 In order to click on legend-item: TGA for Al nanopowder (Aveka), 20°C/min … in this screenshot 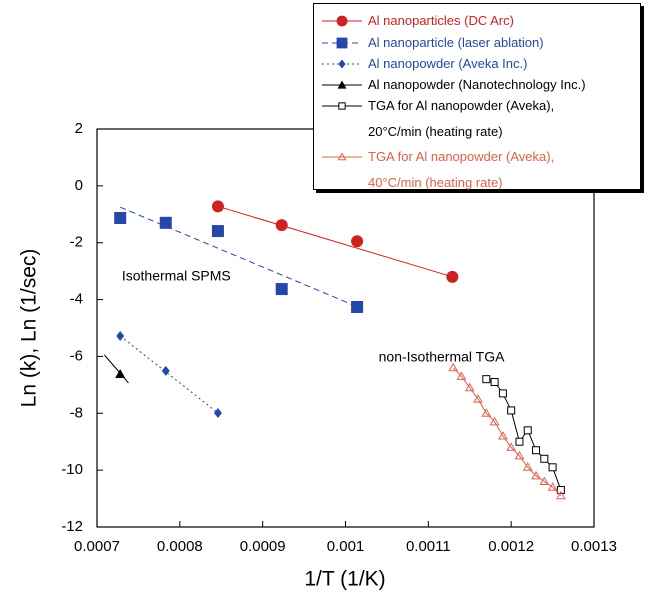, I will do `click(438, 121)`.